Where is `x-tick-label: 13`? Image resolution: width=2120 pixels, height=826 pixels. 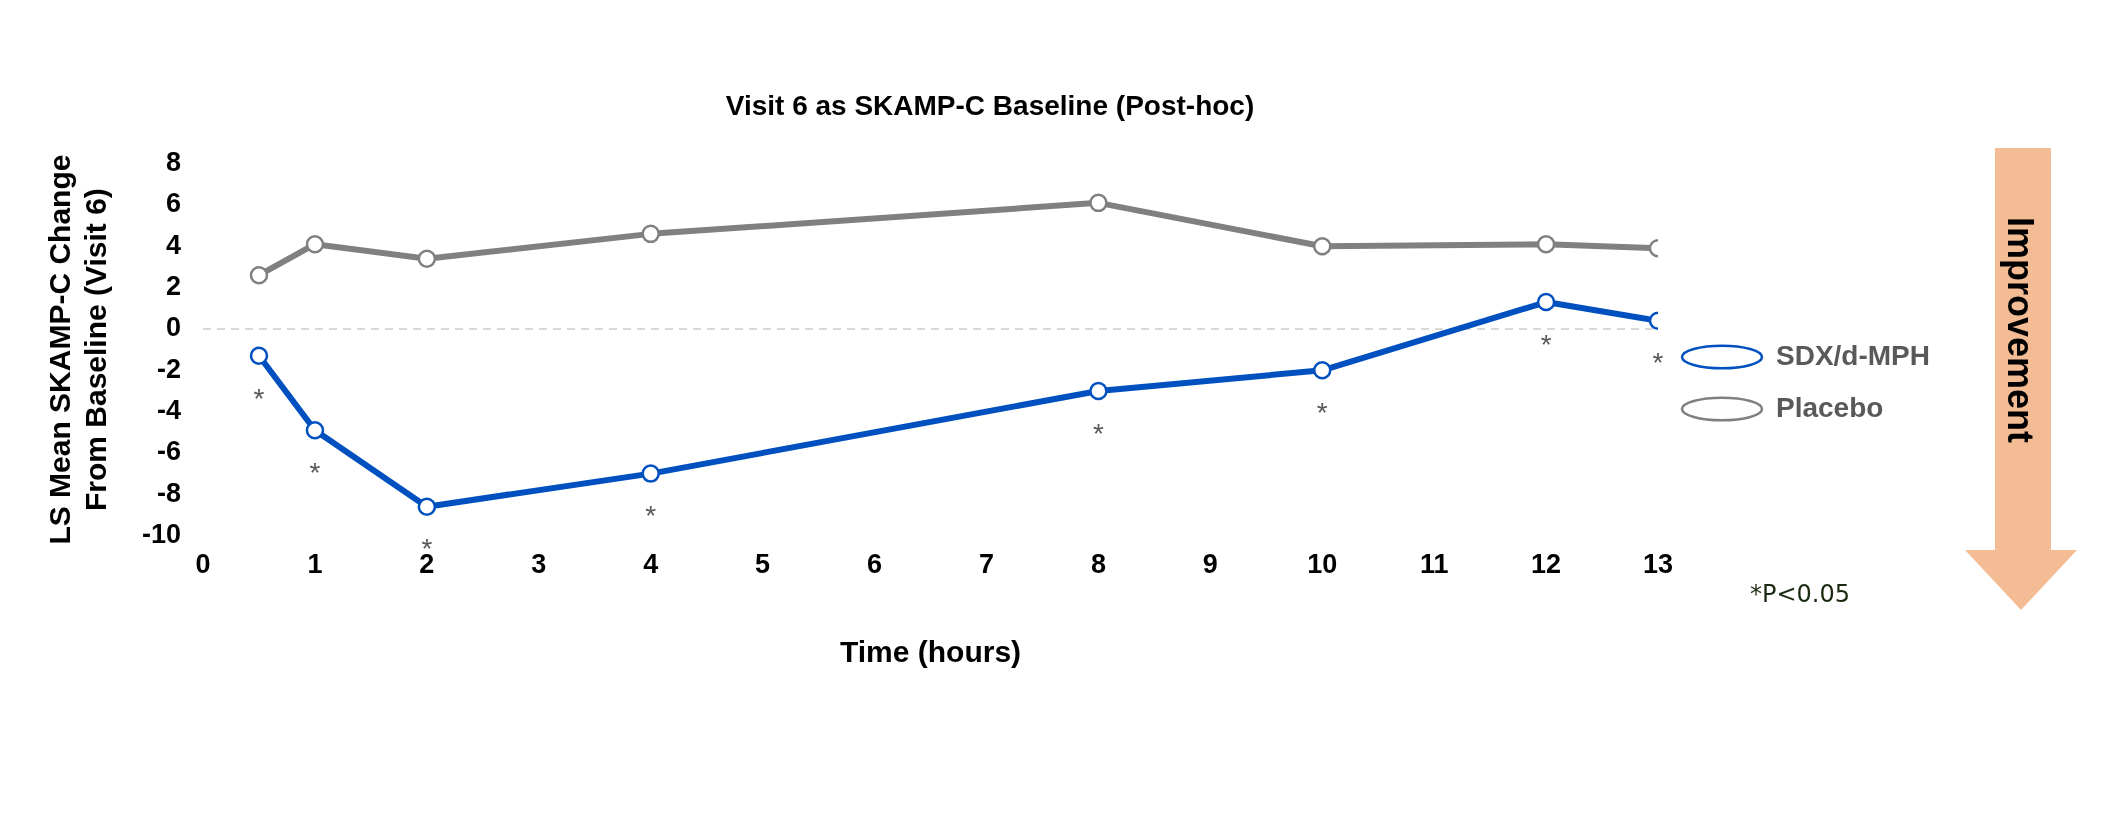
x-tick-label: 13 is located at coordinates (1658, 564).